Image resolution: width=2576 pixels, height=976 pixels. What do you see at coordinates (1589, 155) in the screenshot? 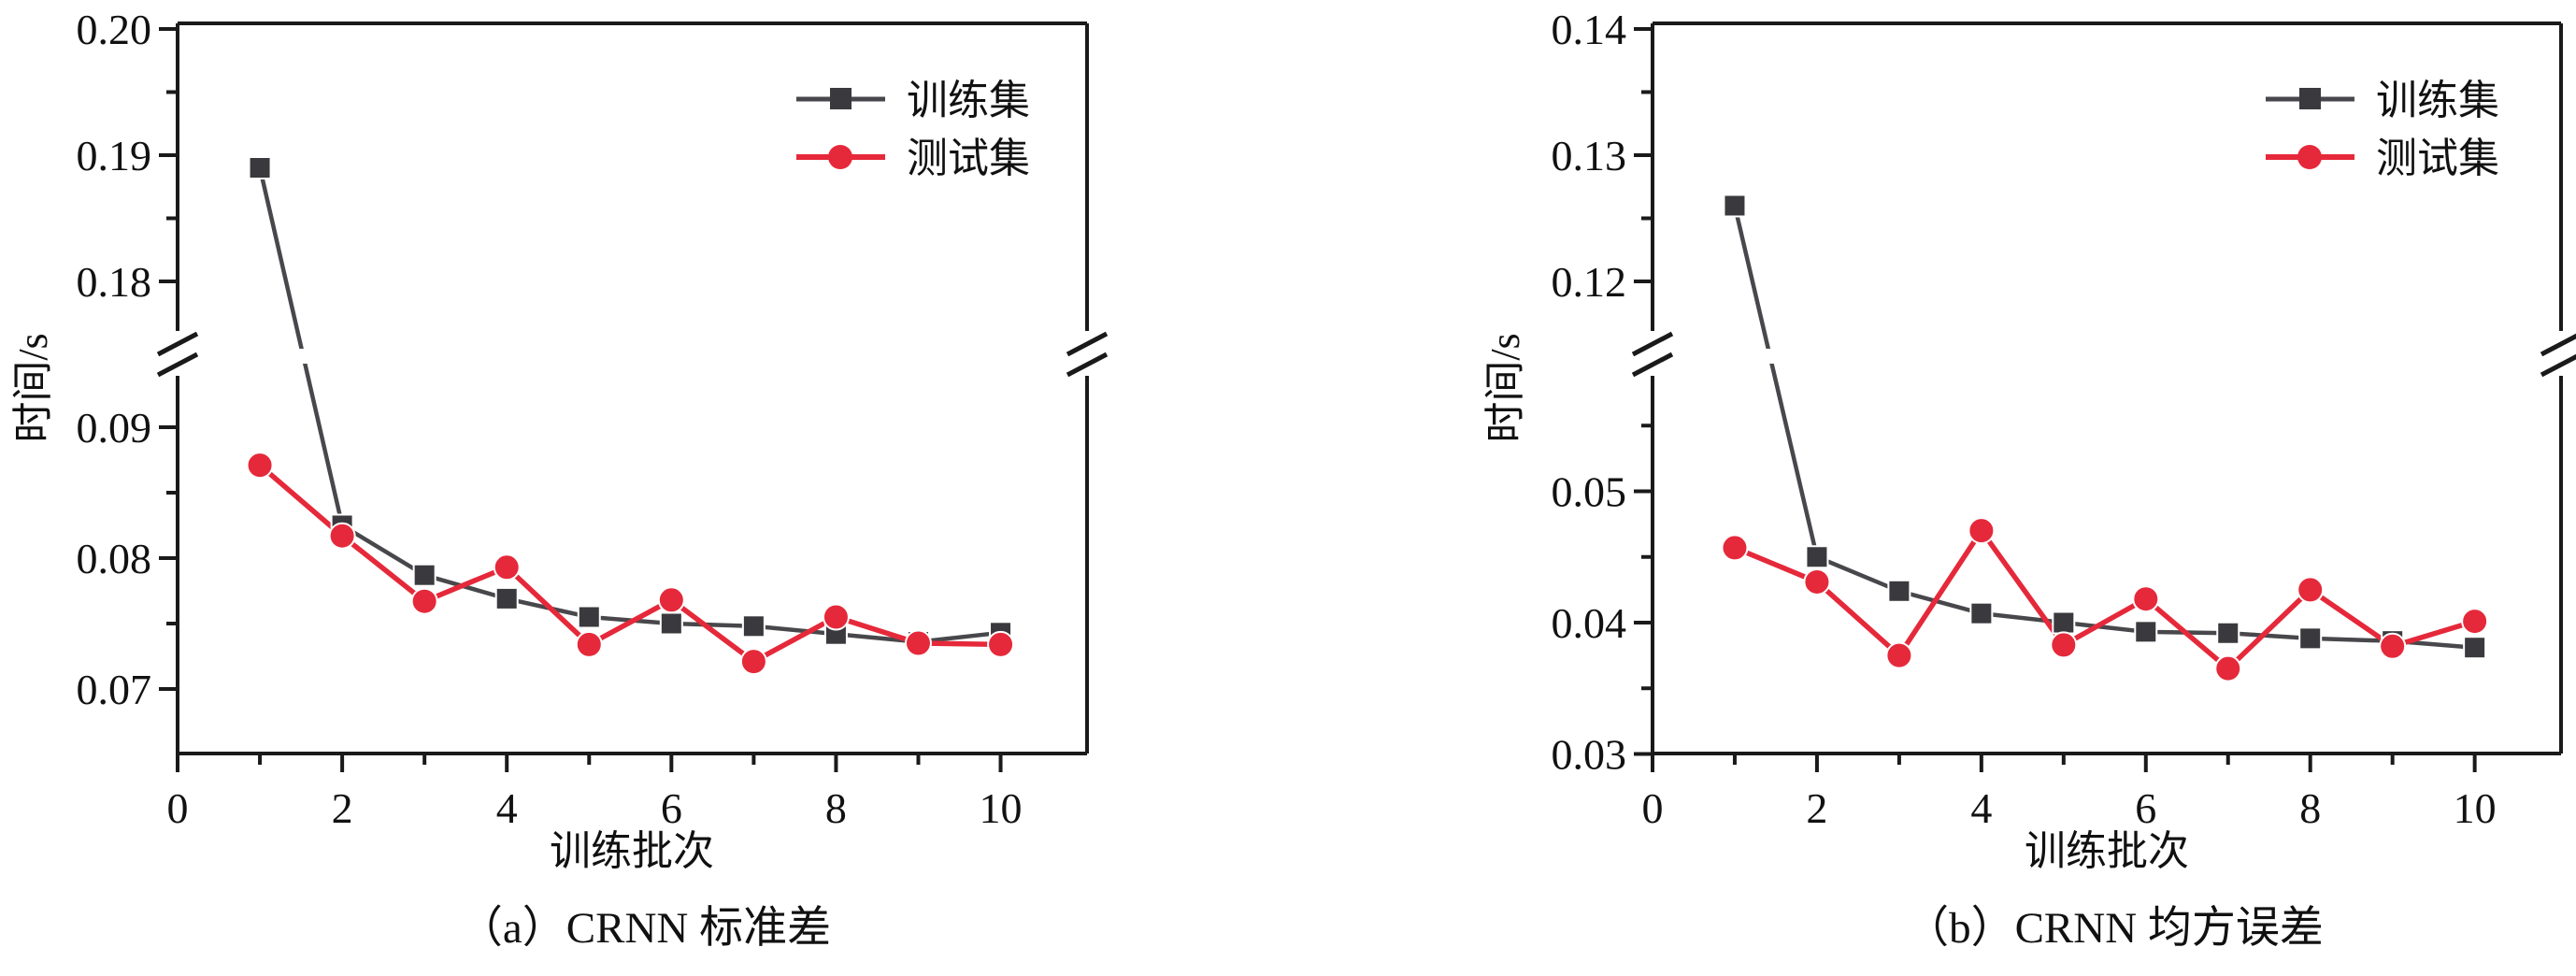
I see `y-tick-label: 0.13` at bounding box center [1589, 155].